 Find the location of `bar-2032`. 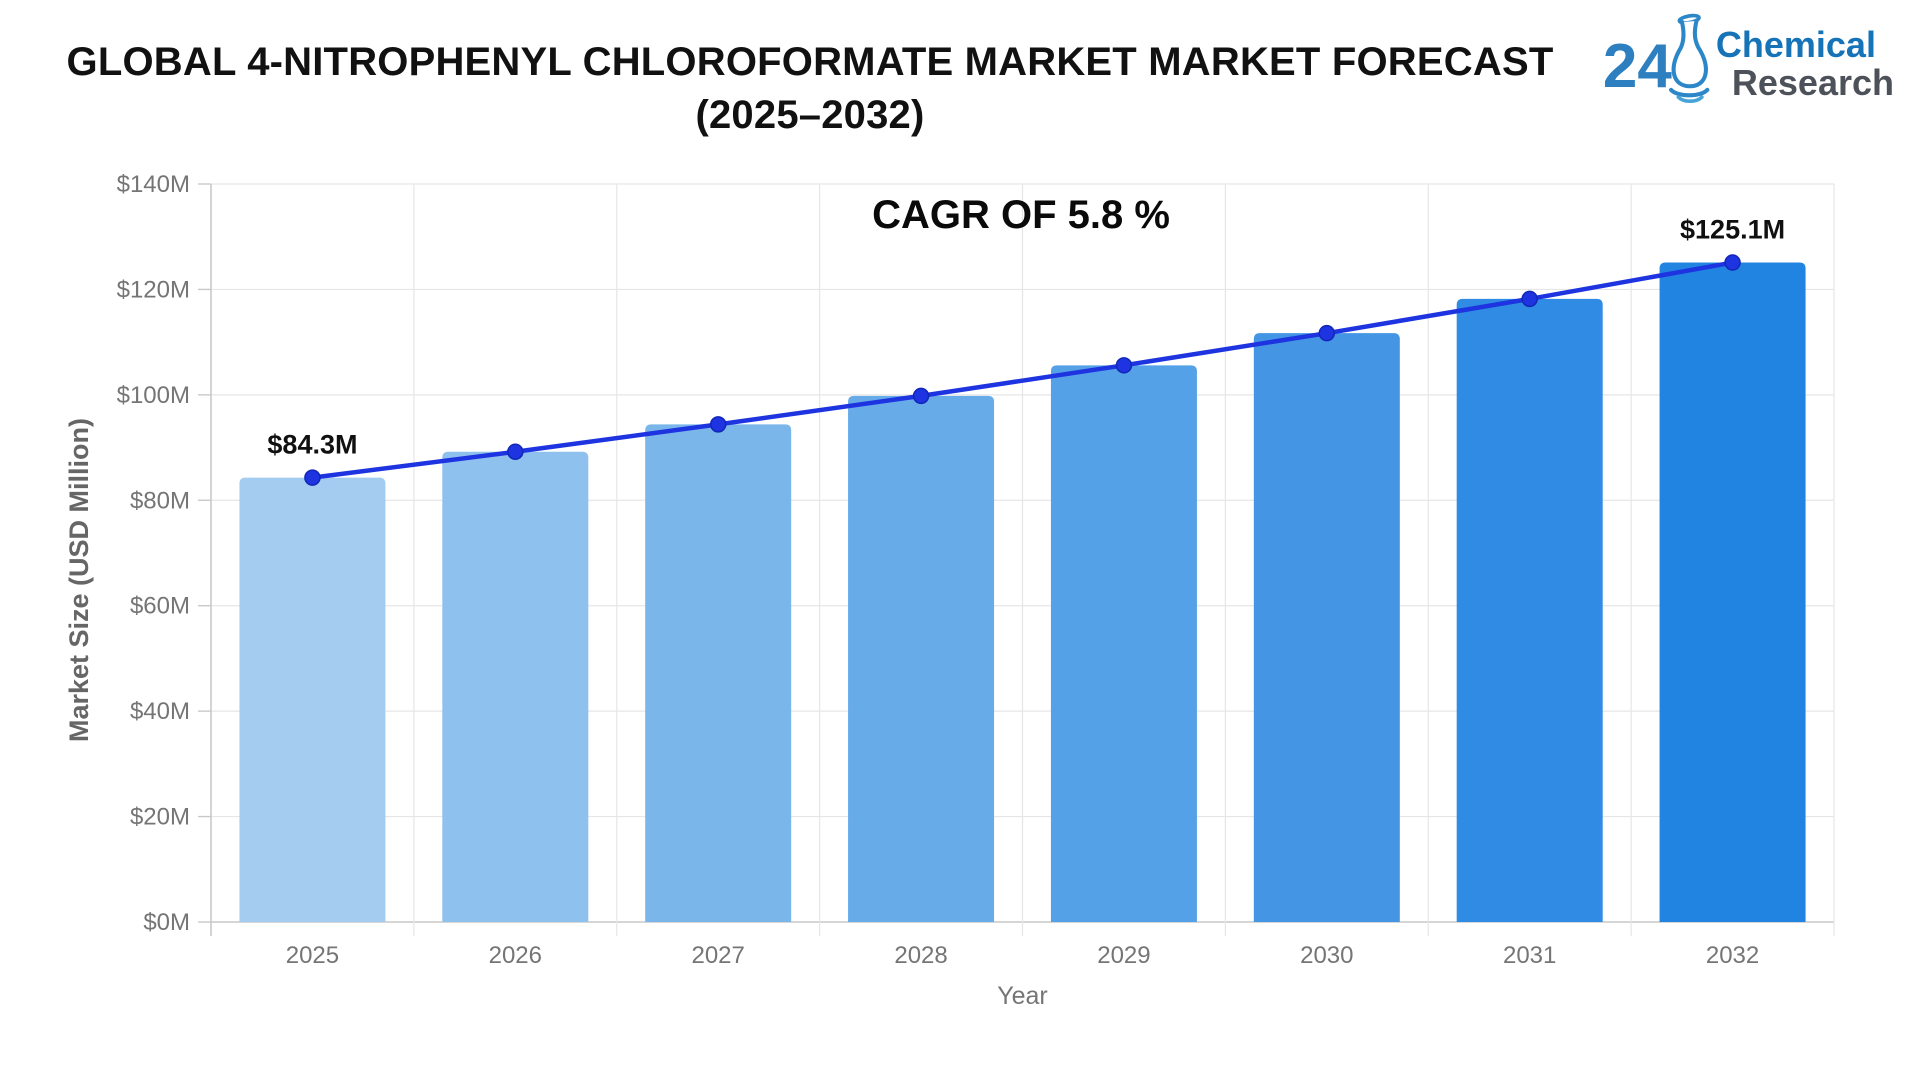

bar-2032 is located at coordinates (1732, 592).